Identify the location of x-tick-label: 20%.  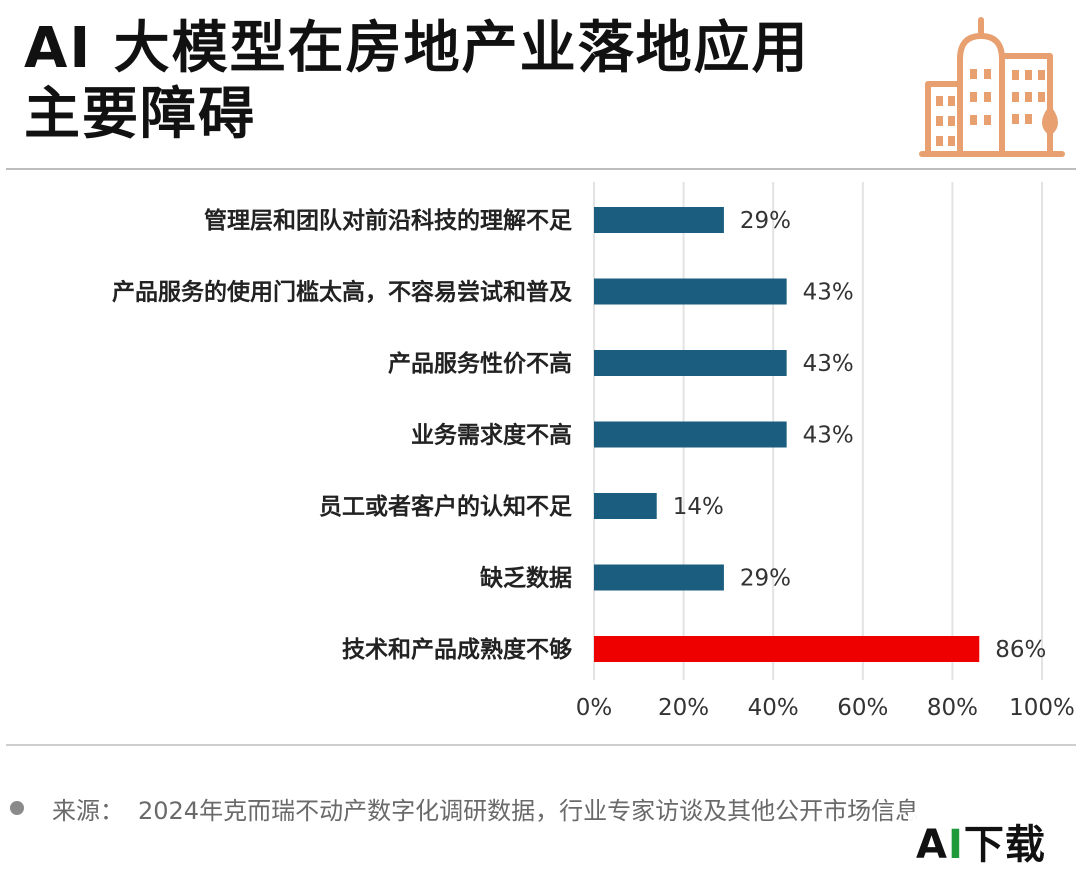
(683, 708).